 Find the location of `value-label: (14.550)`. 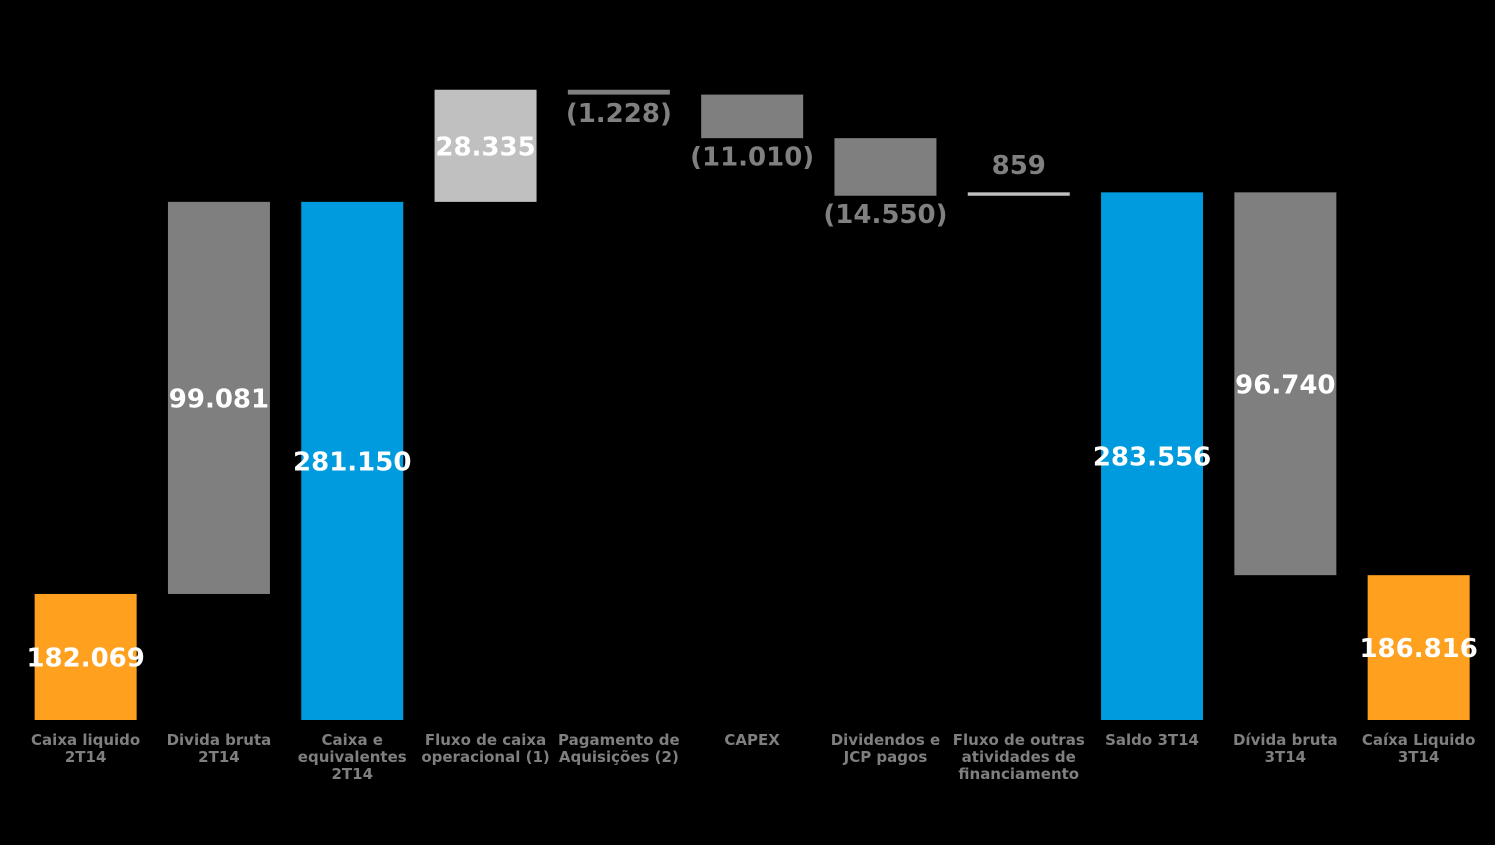

value-label: (14.550) is located at coordinates (885, 215).